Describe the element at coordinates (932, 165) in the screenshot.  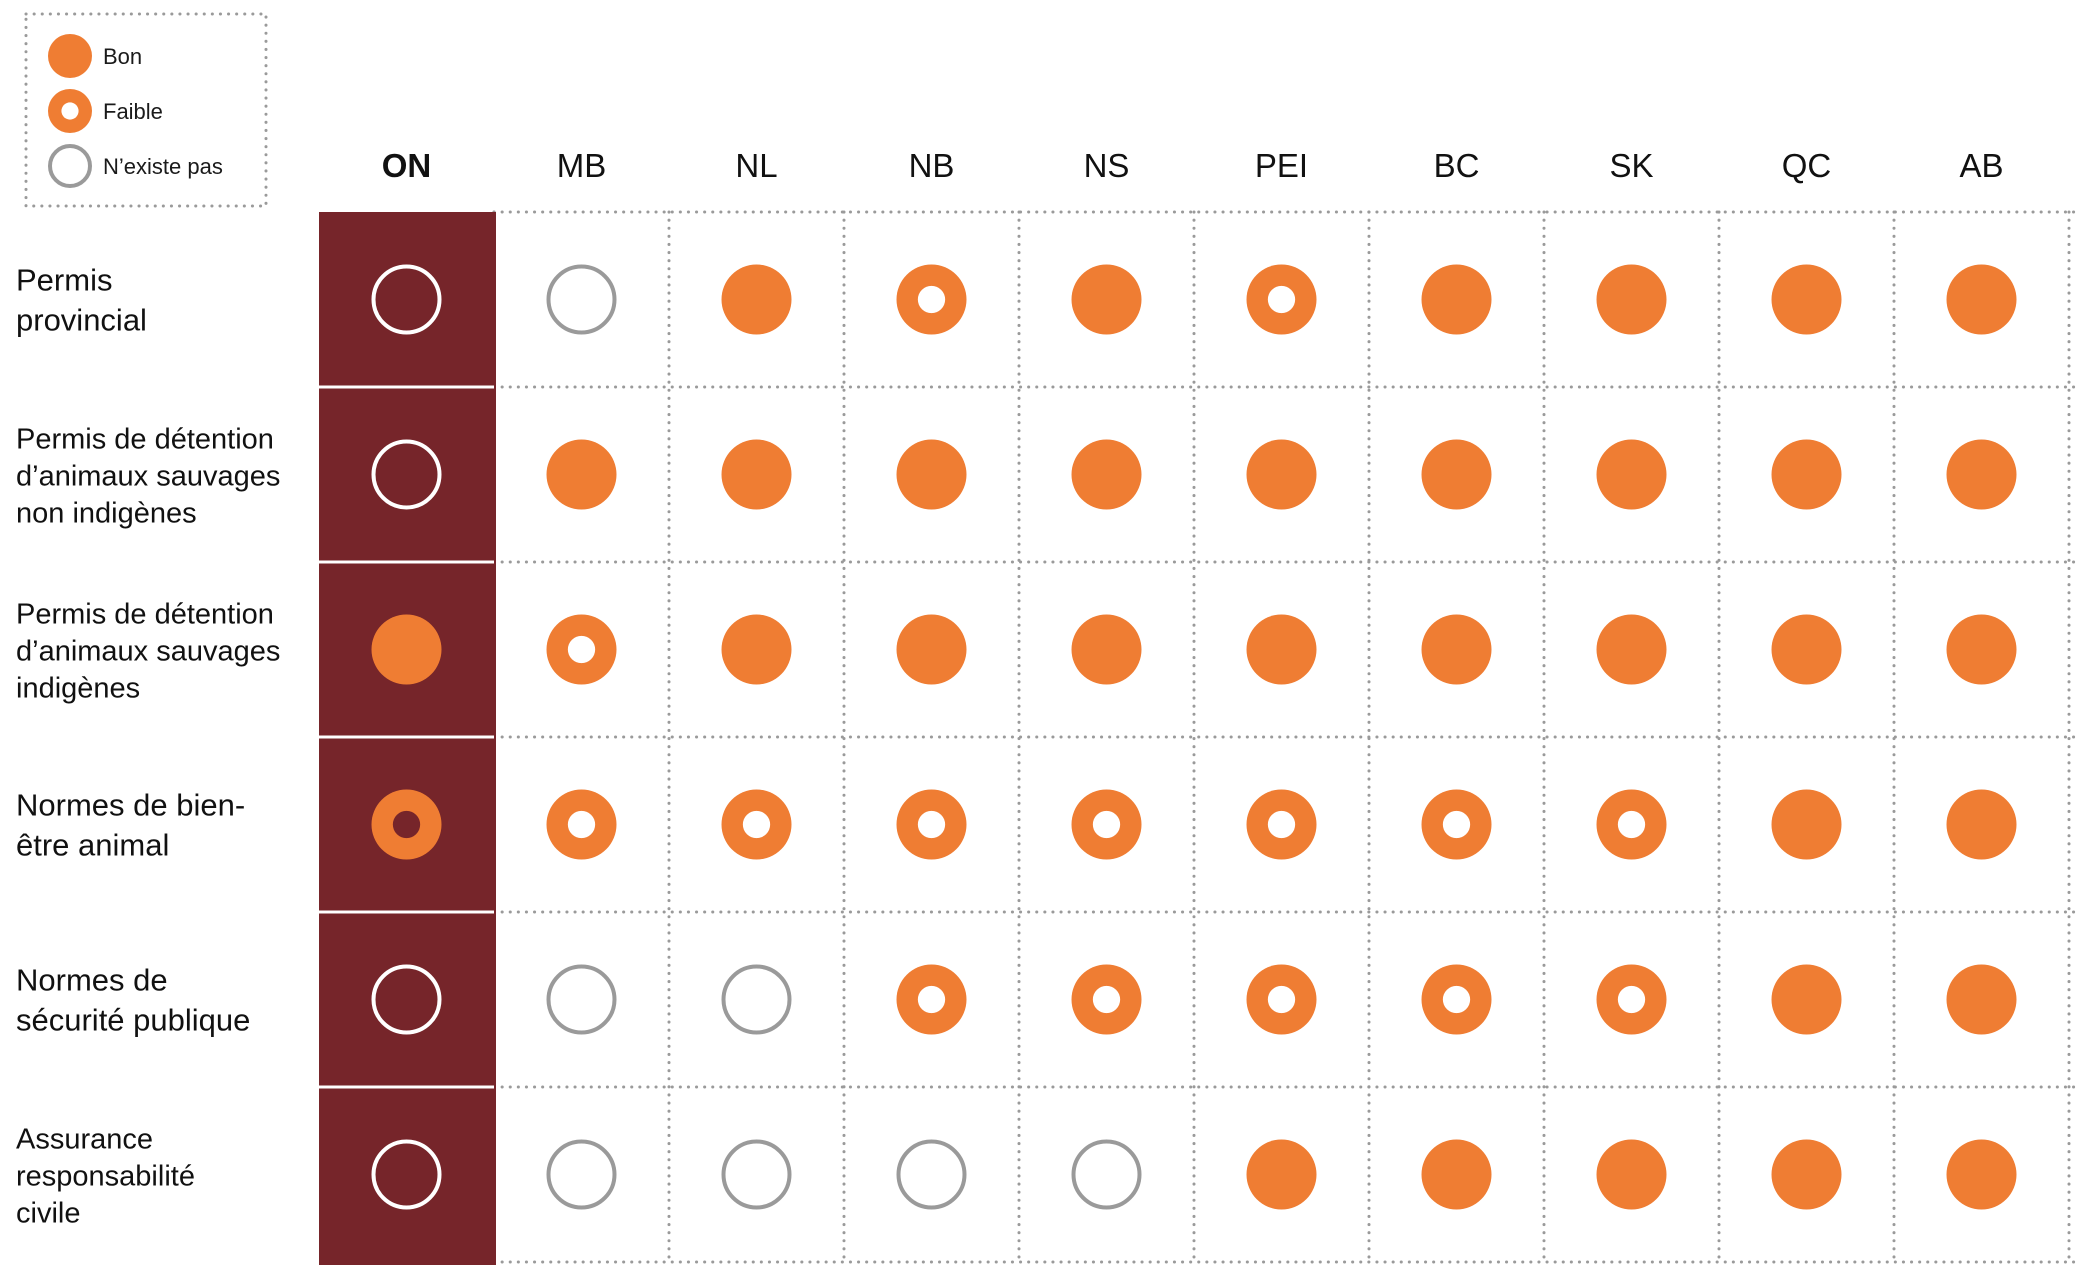
I see `column-header-nb: NB` at that location.